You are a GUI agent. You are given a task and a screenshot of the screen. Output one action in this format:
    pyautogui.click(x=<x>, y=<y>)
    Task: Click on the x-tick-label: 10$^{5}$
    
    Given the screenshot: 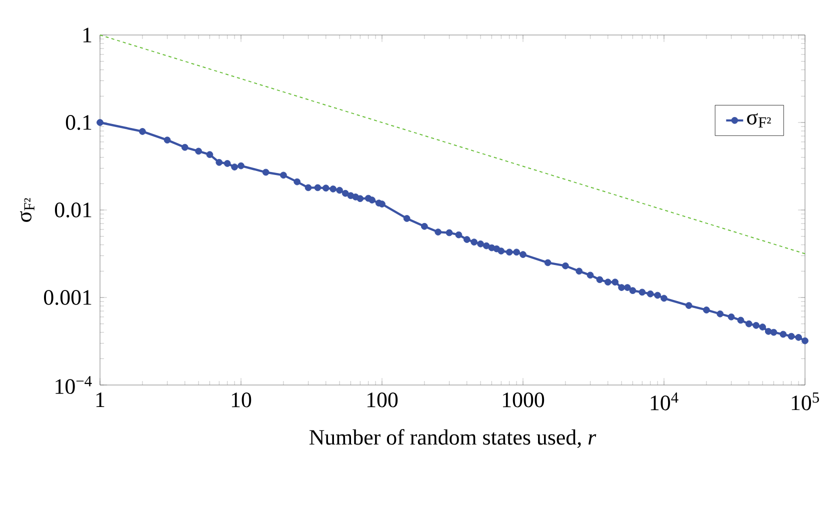 What is the action you would take?
    pyautogui.click(x=805, y=401)
    